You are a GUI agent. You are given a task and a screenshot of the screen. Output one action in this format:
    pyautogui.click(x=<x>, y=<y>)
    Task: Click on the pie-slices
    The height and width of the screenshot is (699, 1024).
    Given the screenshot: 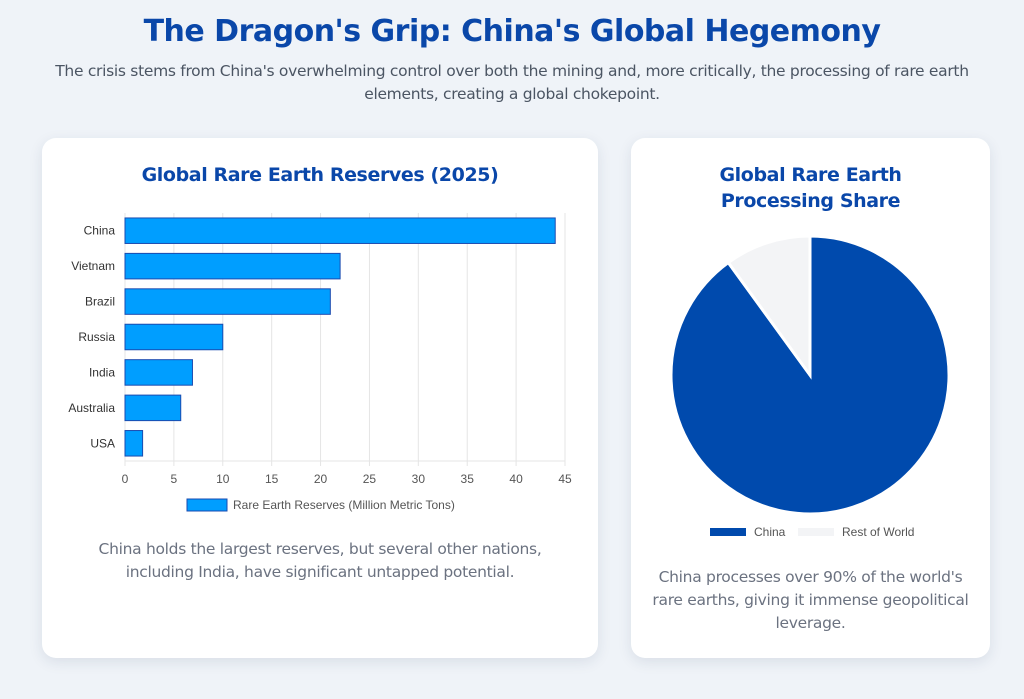 What is the action you would take?
    pyautogui.click(x=810, y=375)
    